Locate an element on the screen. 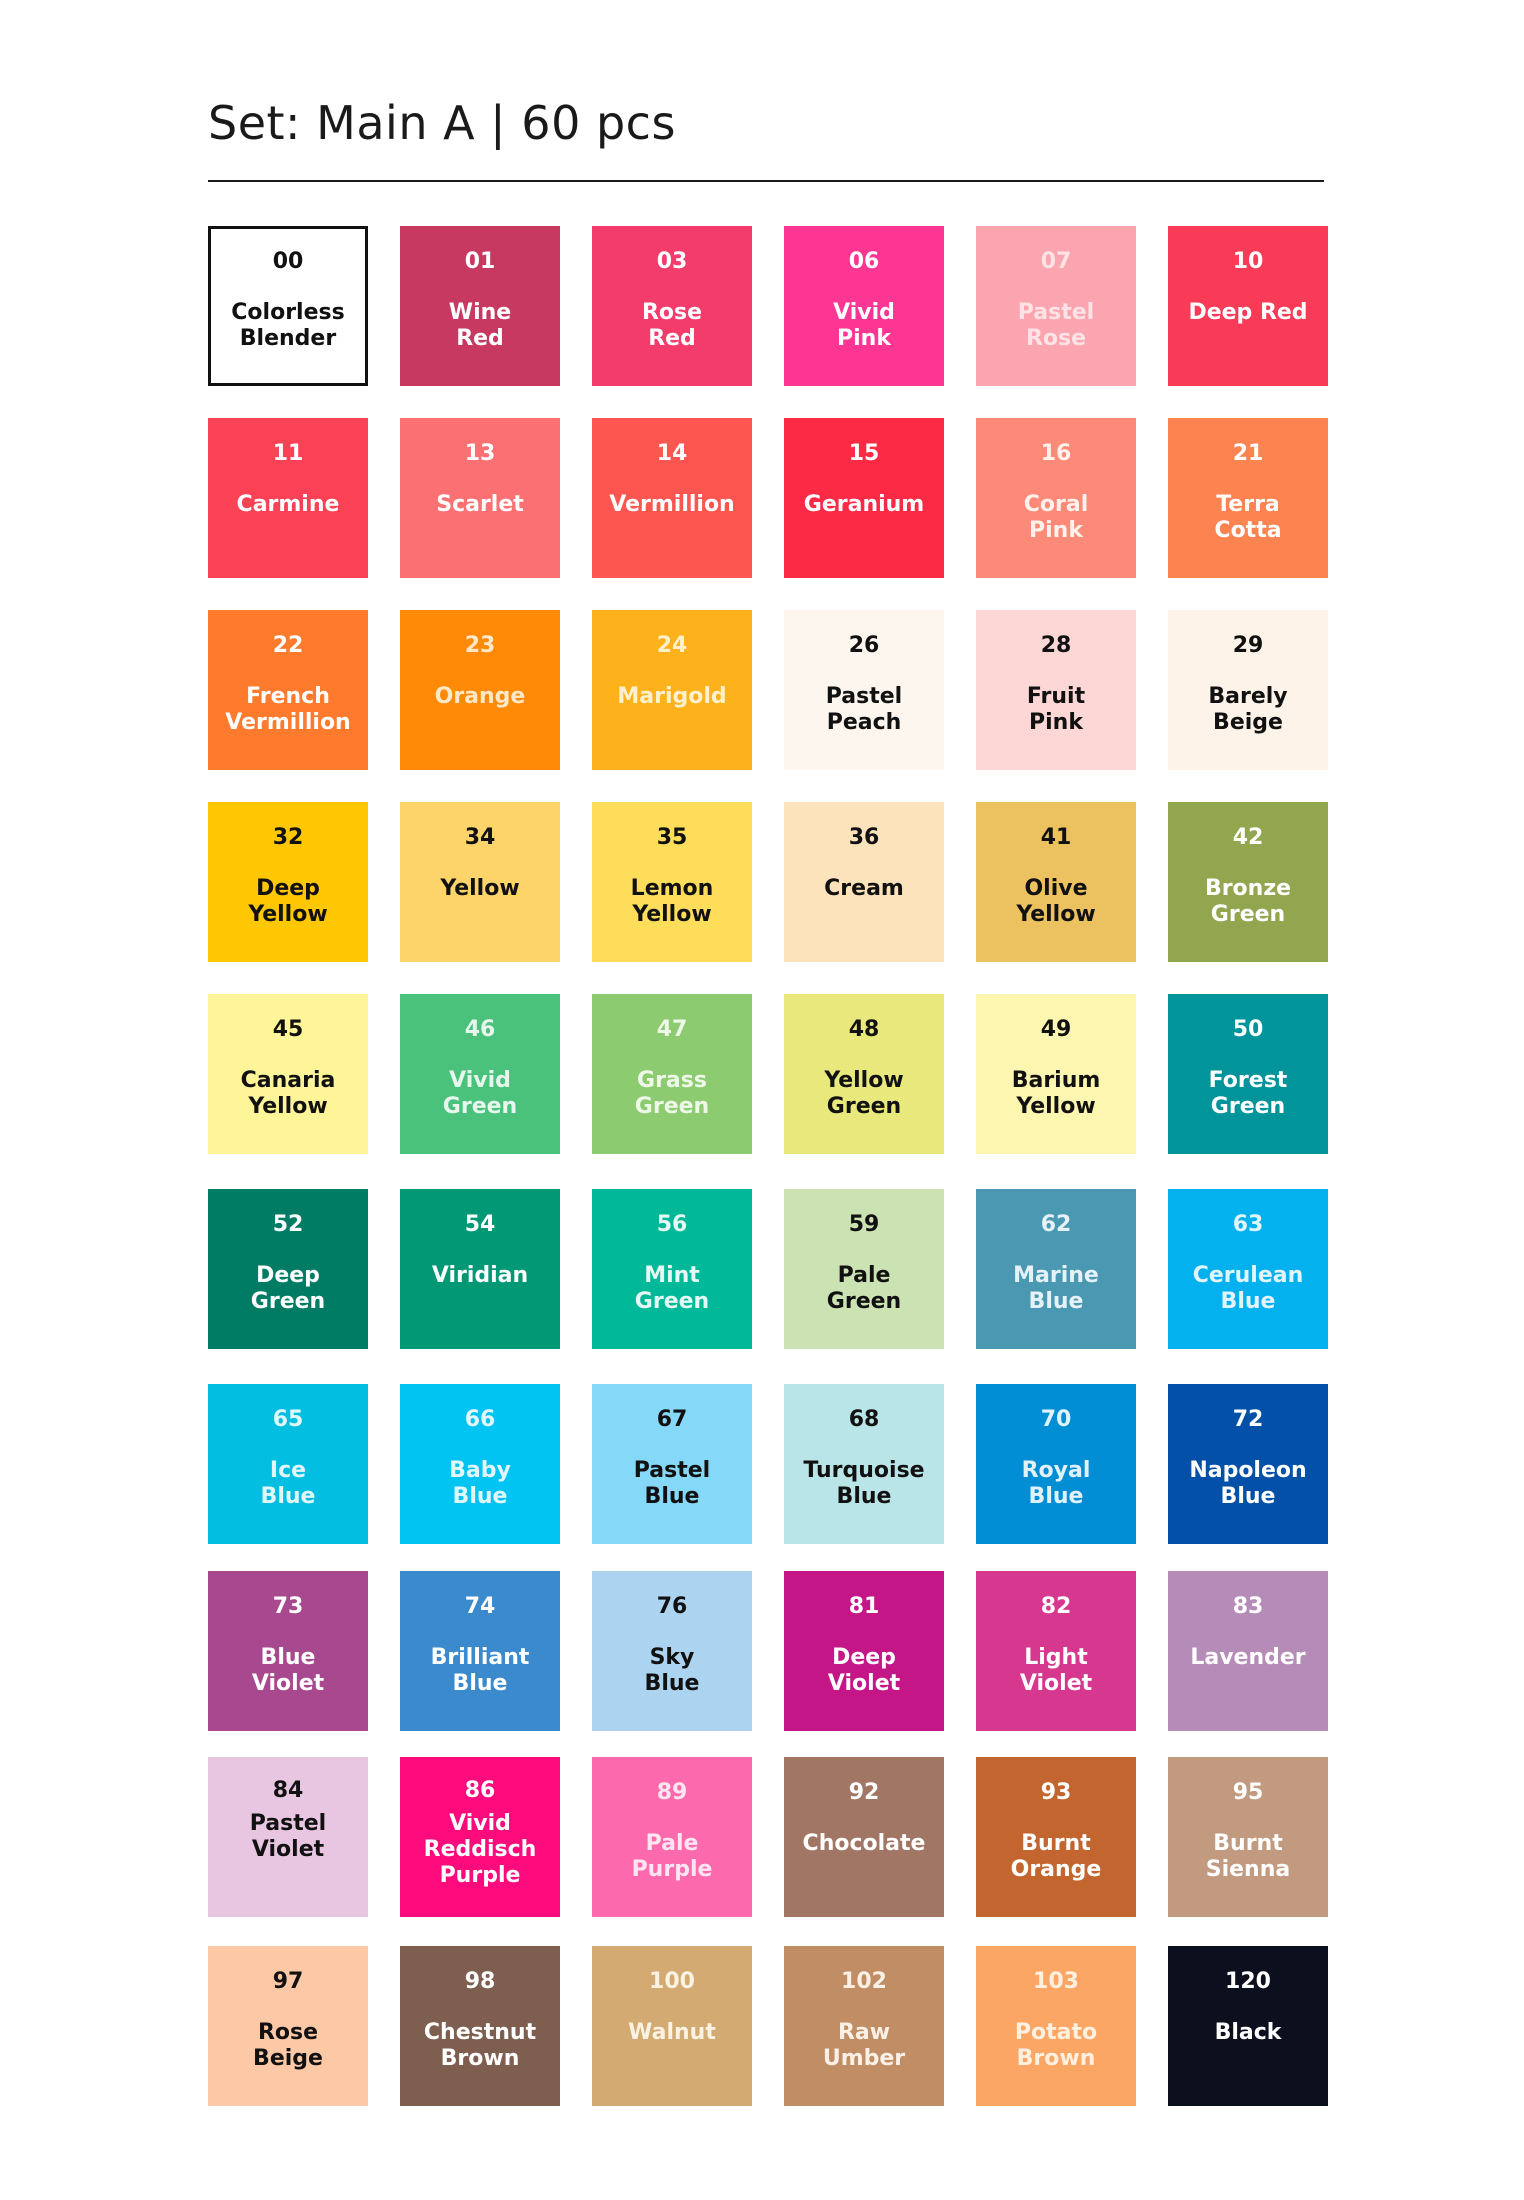  swatch-name: Cream is located at coordinates (864, 888).